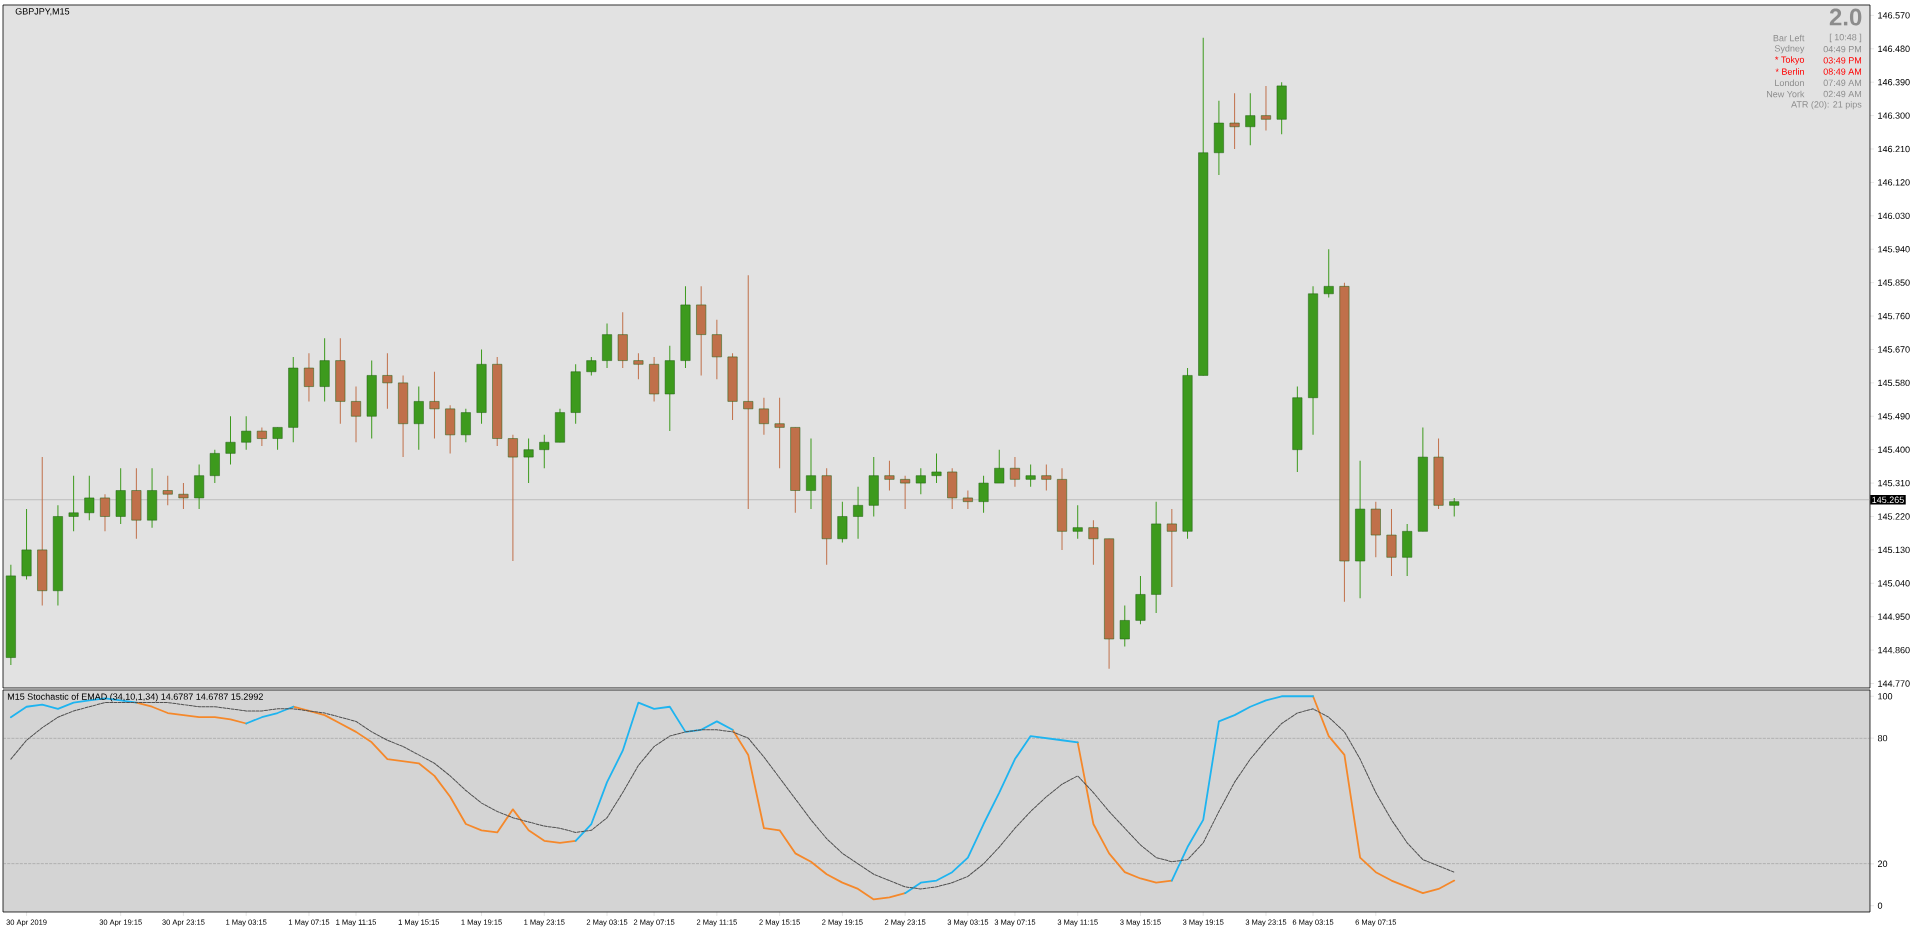 The width and height of the screenshot is (1916, 933). I want to click on y-tick-label: 144.860, so click(1894, 650).